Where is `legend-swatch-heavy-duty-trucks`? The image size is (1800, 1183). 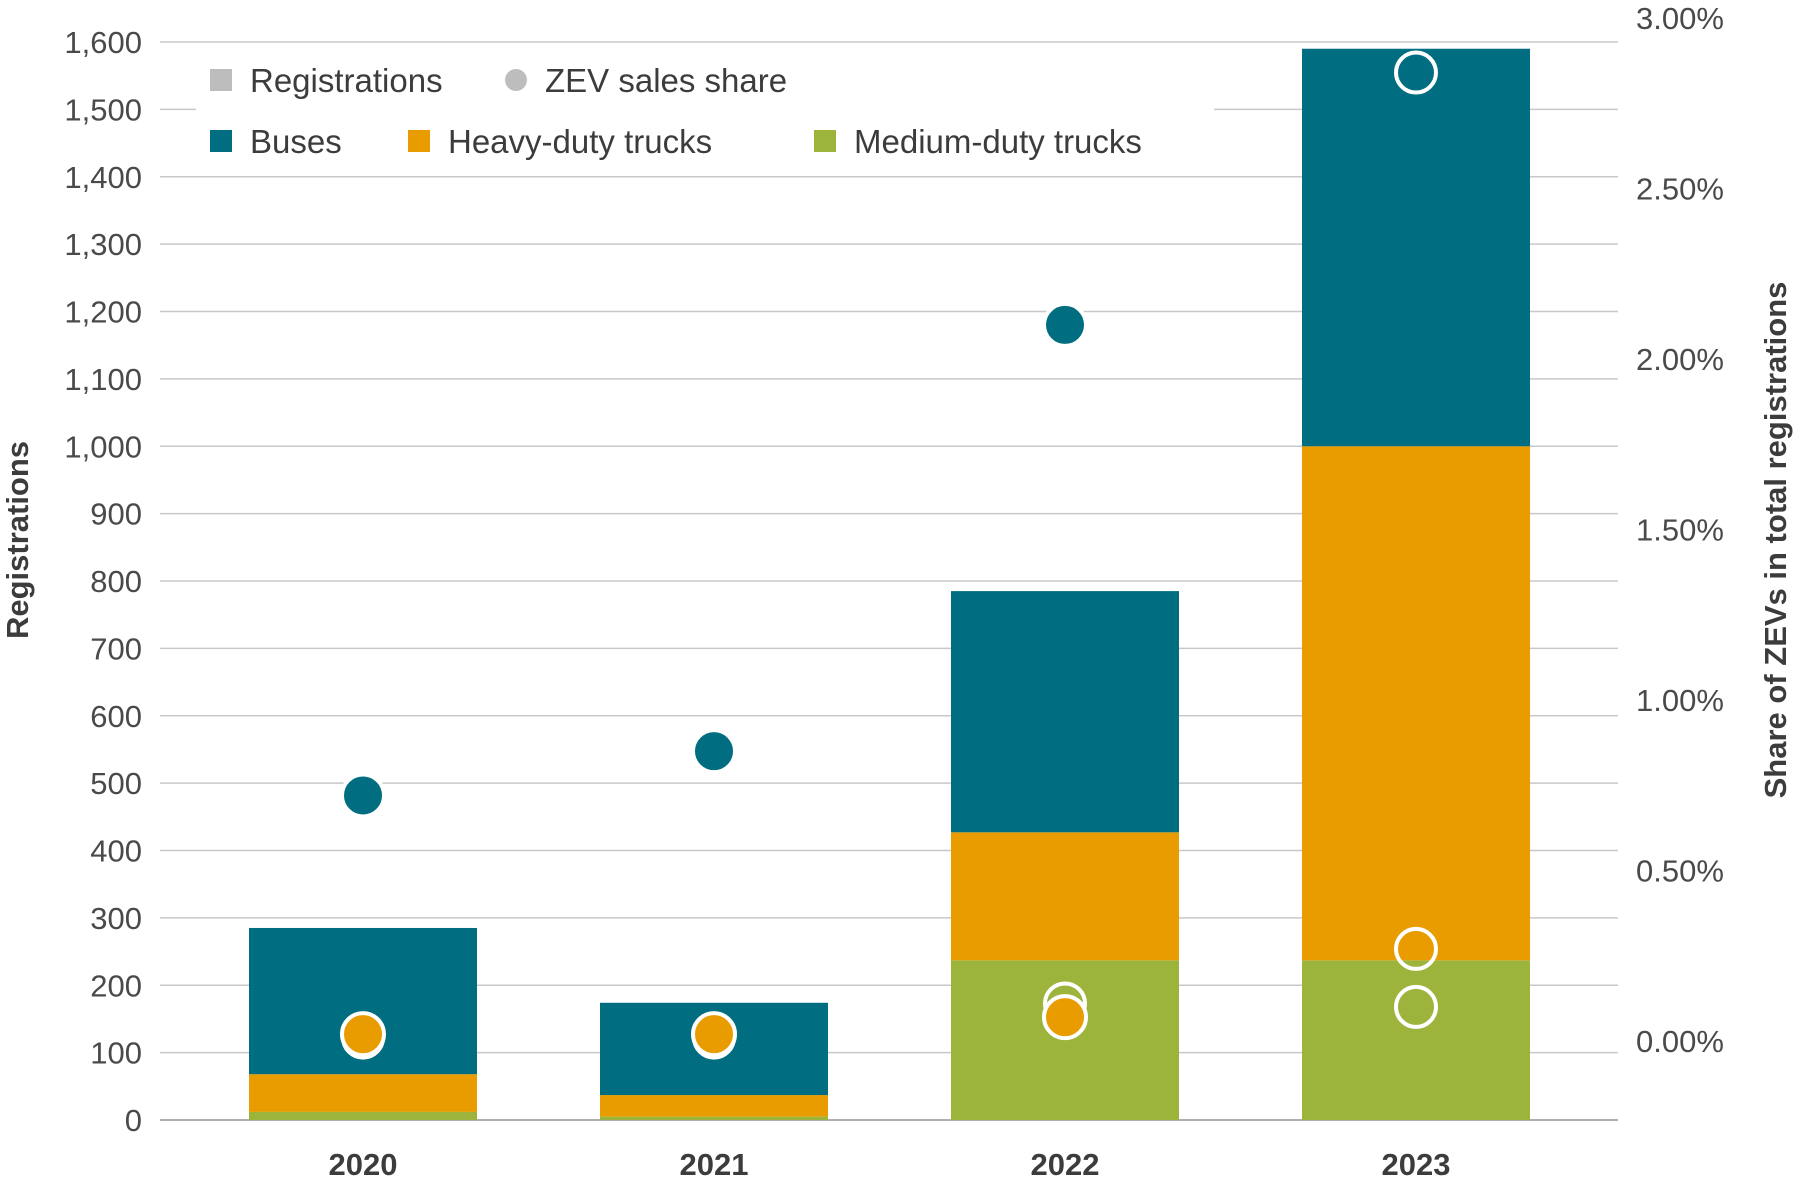
legend-swatch-heavy-duty-trucks is located at coordinates (419, 141).